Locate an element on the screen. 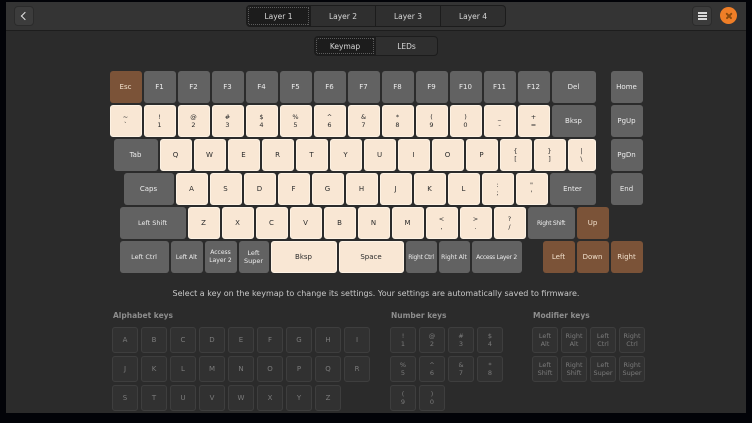 The height and width of the screenshot is (423, 752). key-2: @2 is located at coordinates (193, 121).